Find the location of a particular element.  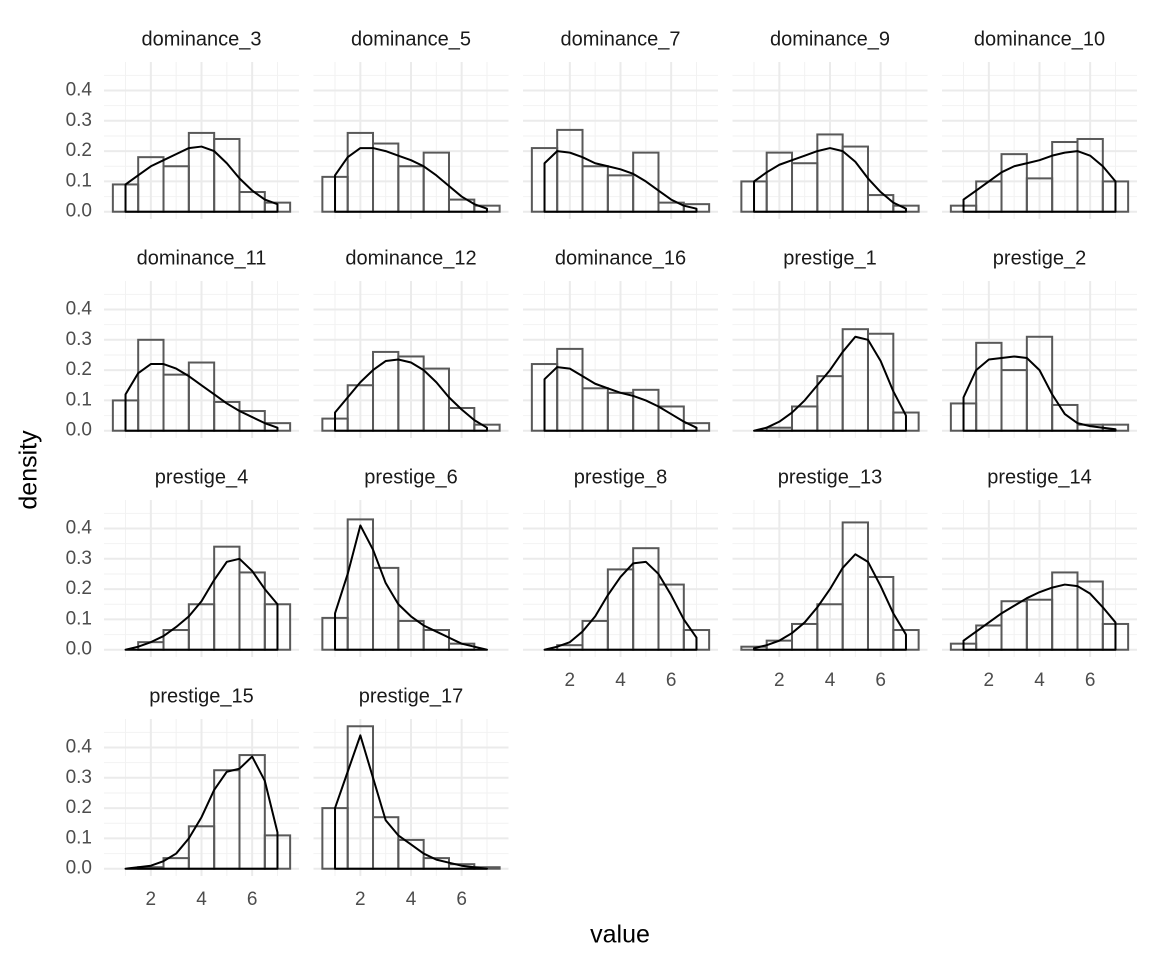

panel: prestige_6 is located at coordinates (411, 561).